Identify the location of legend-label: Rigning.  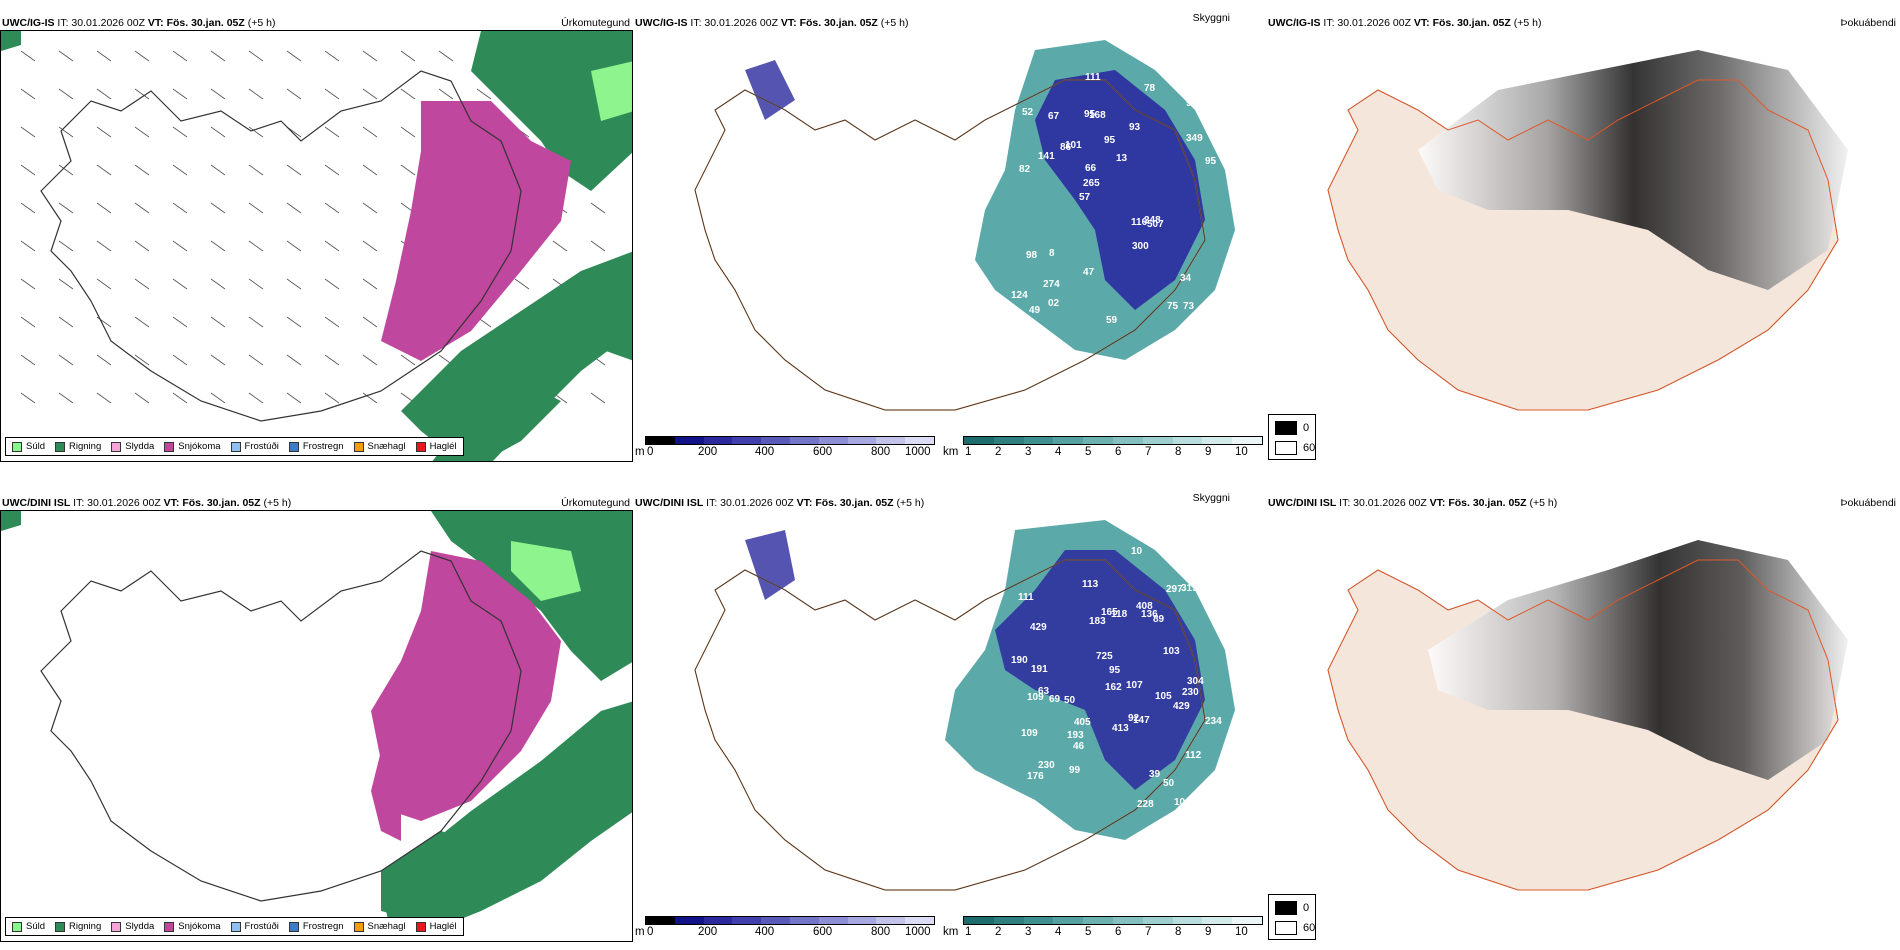
(85, 926).